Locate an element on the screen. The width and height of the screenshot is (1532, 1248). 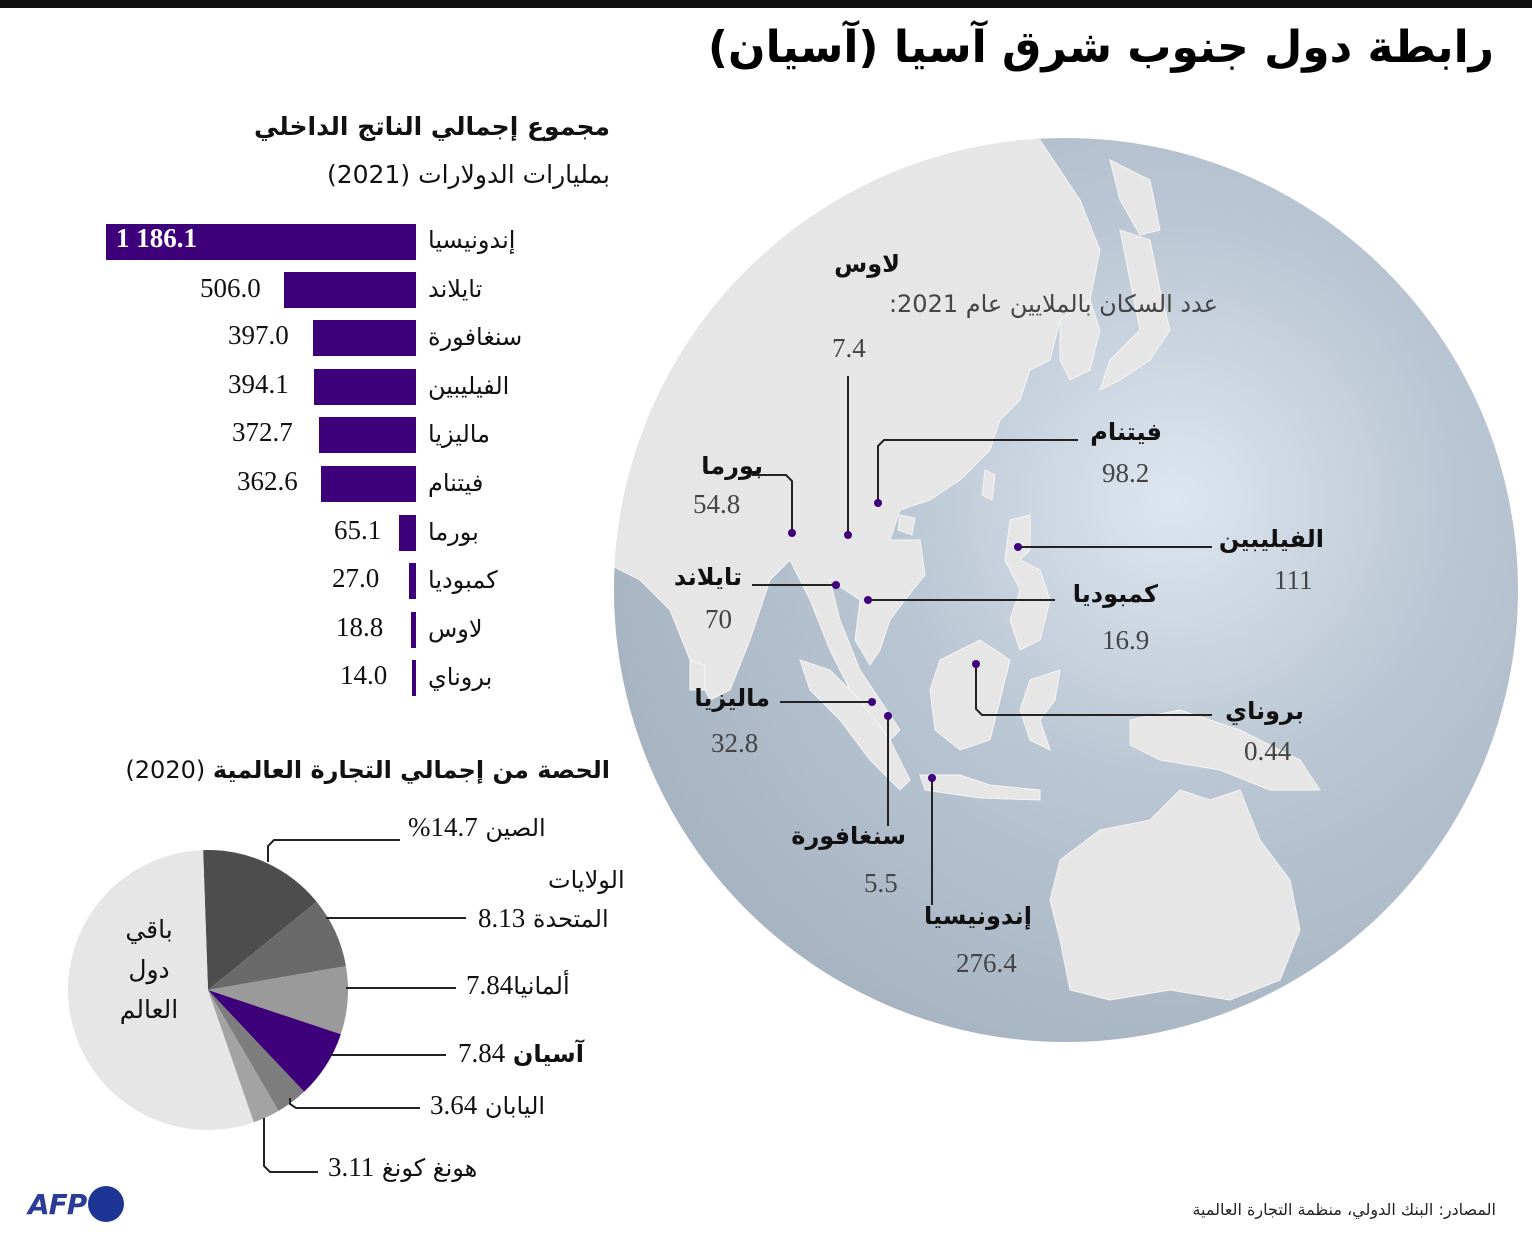
rest-label-line3: العالم is located at coordinates (149, 1009).